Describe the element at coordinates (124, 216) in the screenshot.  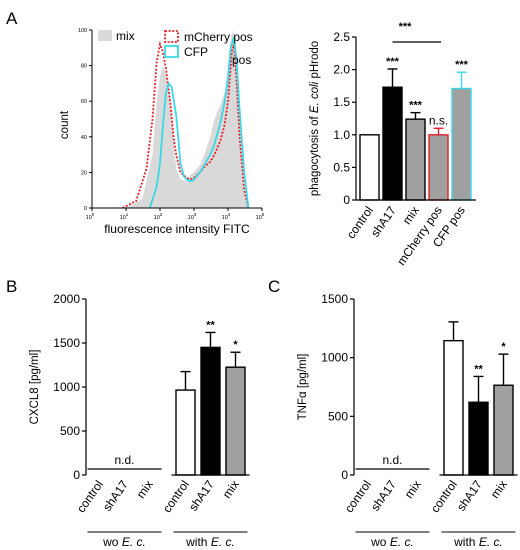
I see `histogram-x-tick-label: 10¹` at that location.